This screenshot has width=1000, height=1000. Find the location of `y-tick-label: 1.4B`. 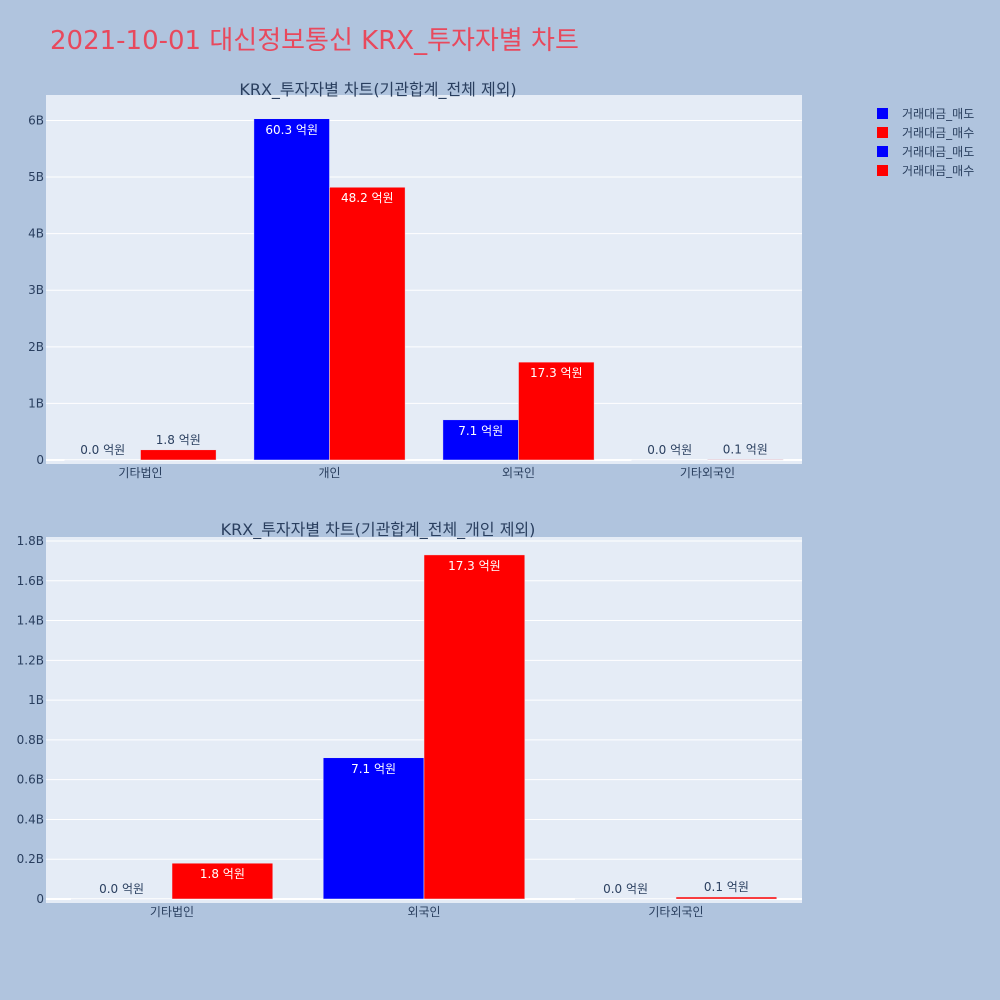

y-tick-label: 1.4B is located at coordinates (30, 621).